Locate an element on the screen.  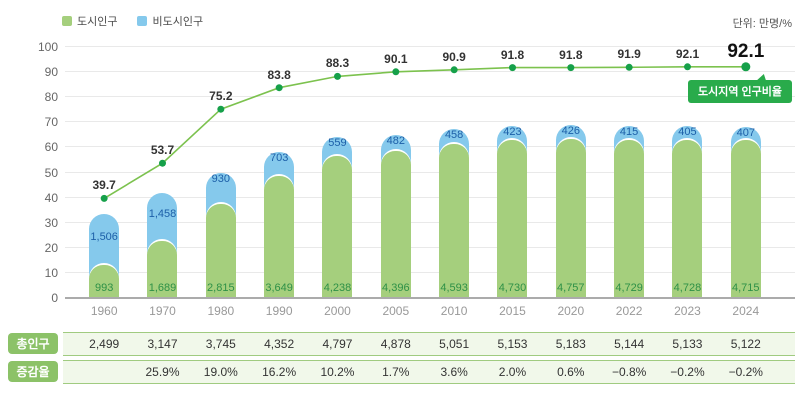
table-cell: 5,183 is located at coordinates (570, 344).